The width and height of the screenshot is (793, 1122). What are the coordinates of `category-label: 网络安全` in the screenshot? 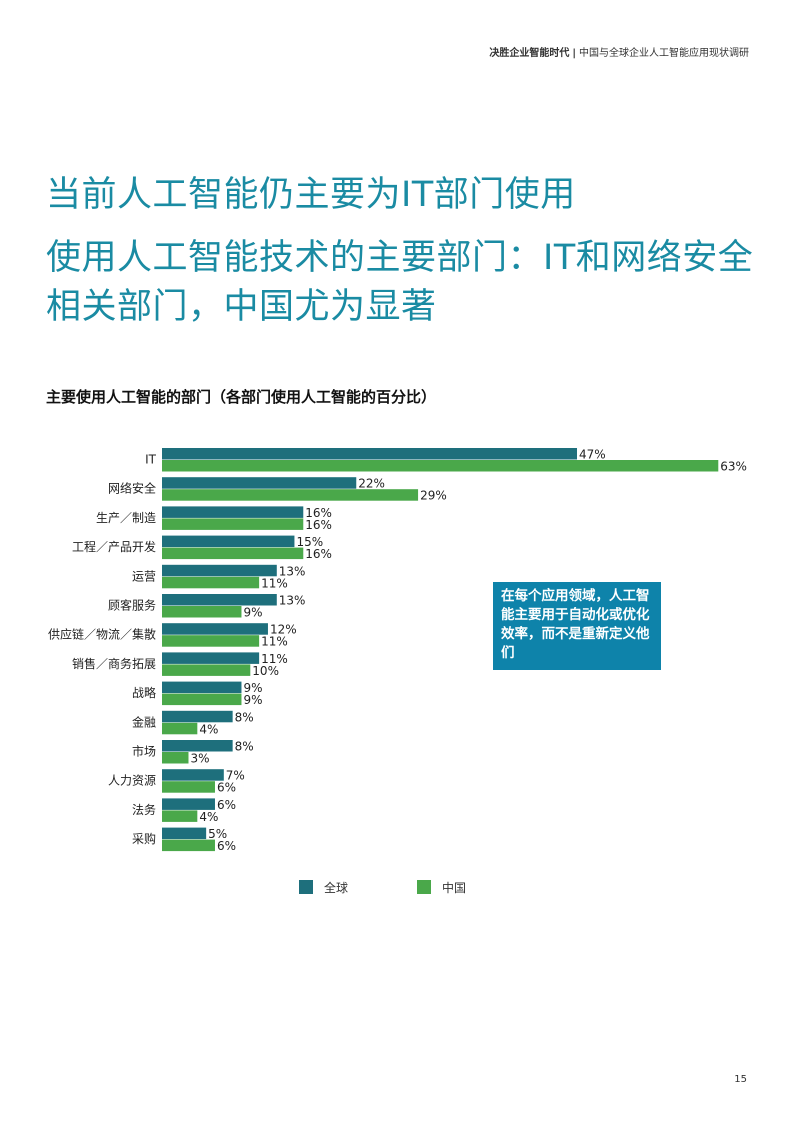 It's located at (132, 488).